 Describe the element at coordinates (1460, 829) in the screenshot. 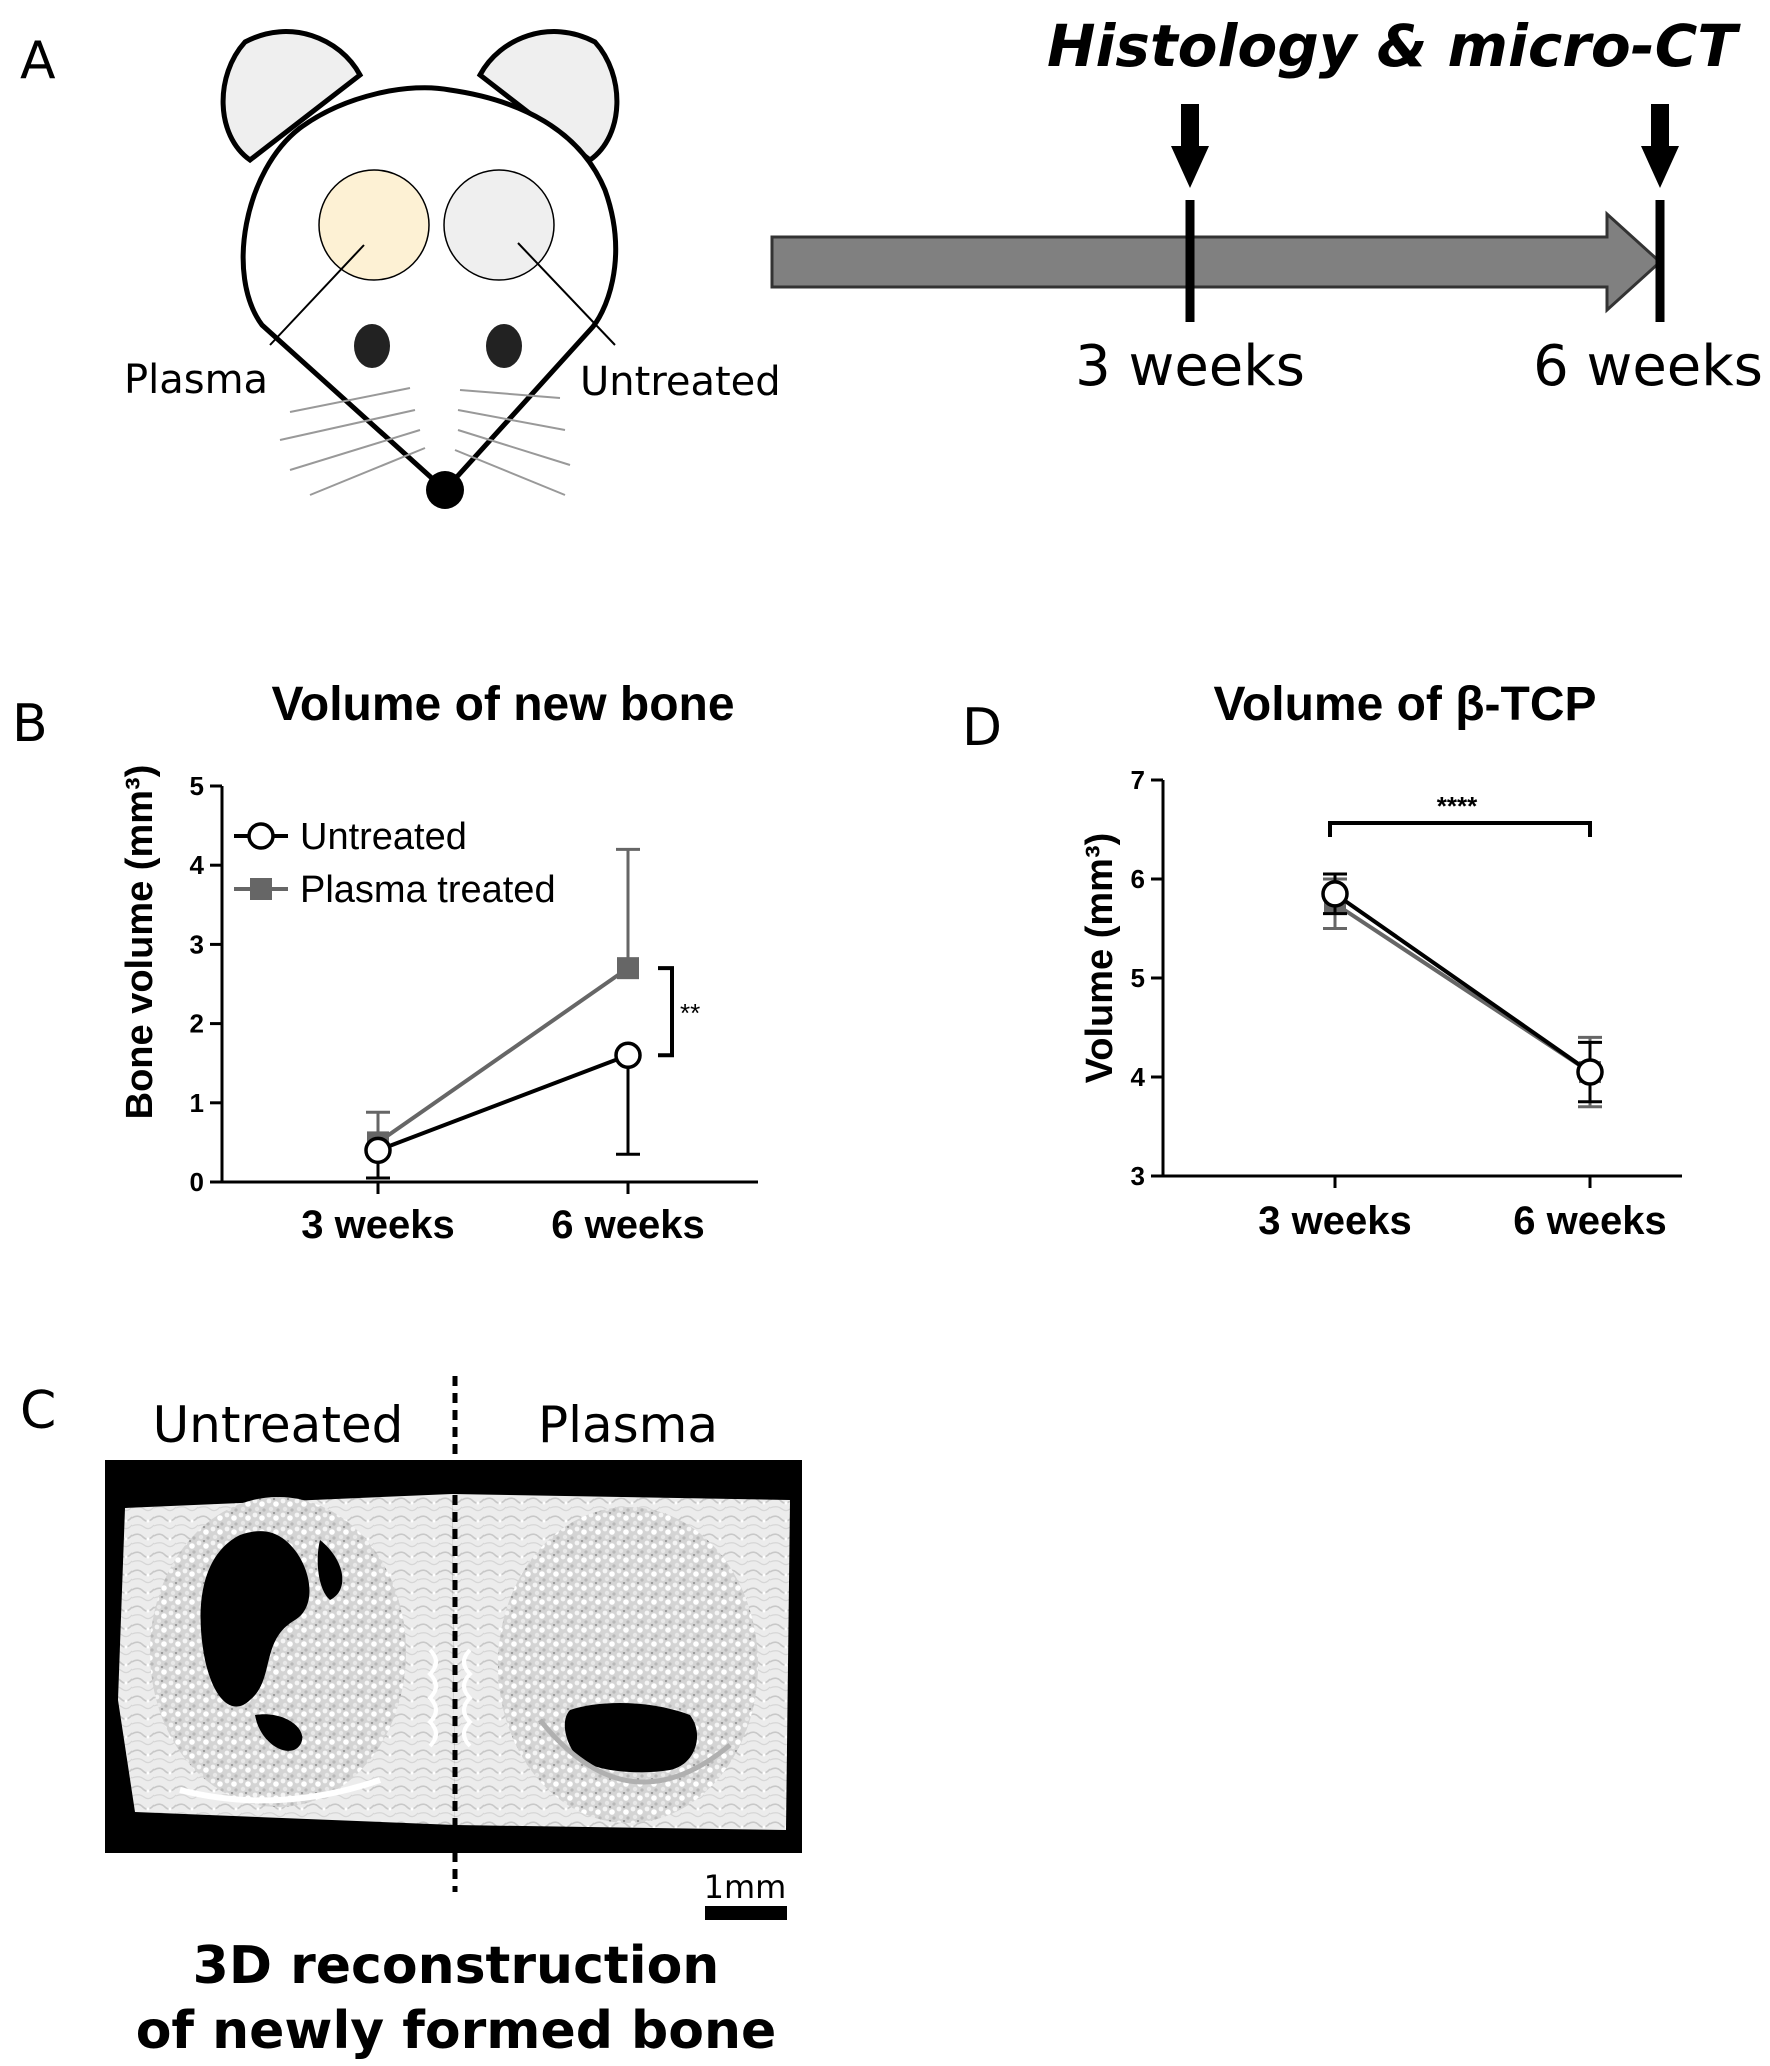

I see `chart-d-significance-bracket` at that location.